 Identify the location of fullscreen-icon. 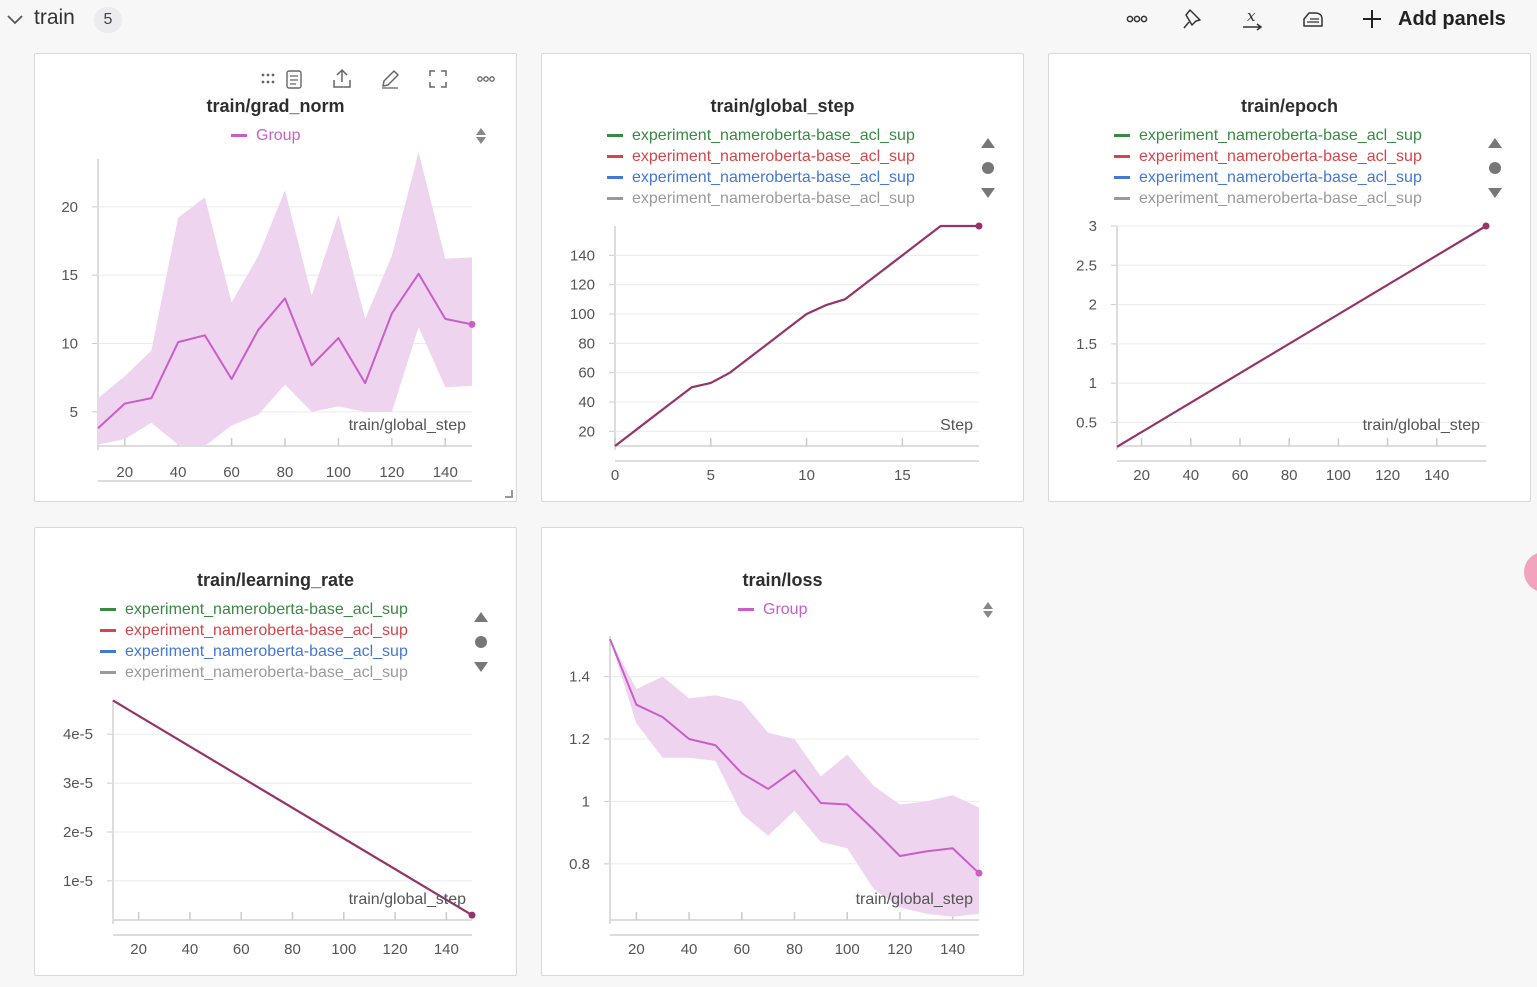
(438, 79).